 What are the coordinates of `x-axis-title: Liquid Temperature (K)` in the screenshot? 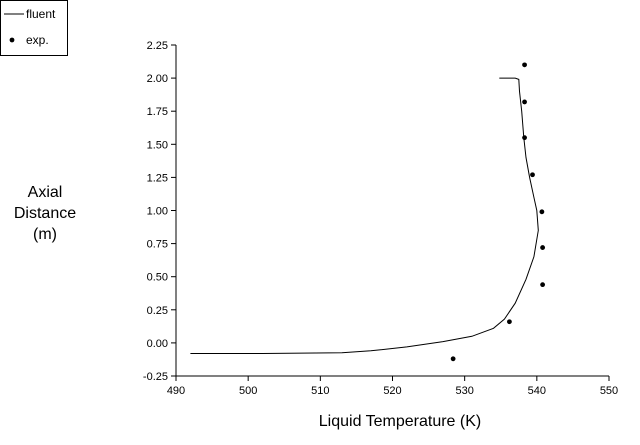 It's located at (400, 421).